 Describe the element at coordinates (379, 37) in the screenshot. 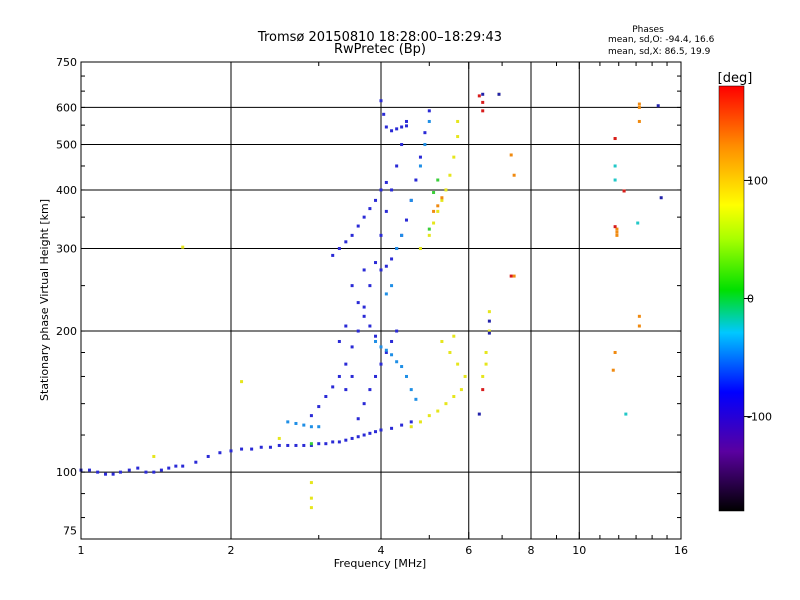

I see `chart-title: Tromsø 20150810 18:28:00–18:29:43` at that location.